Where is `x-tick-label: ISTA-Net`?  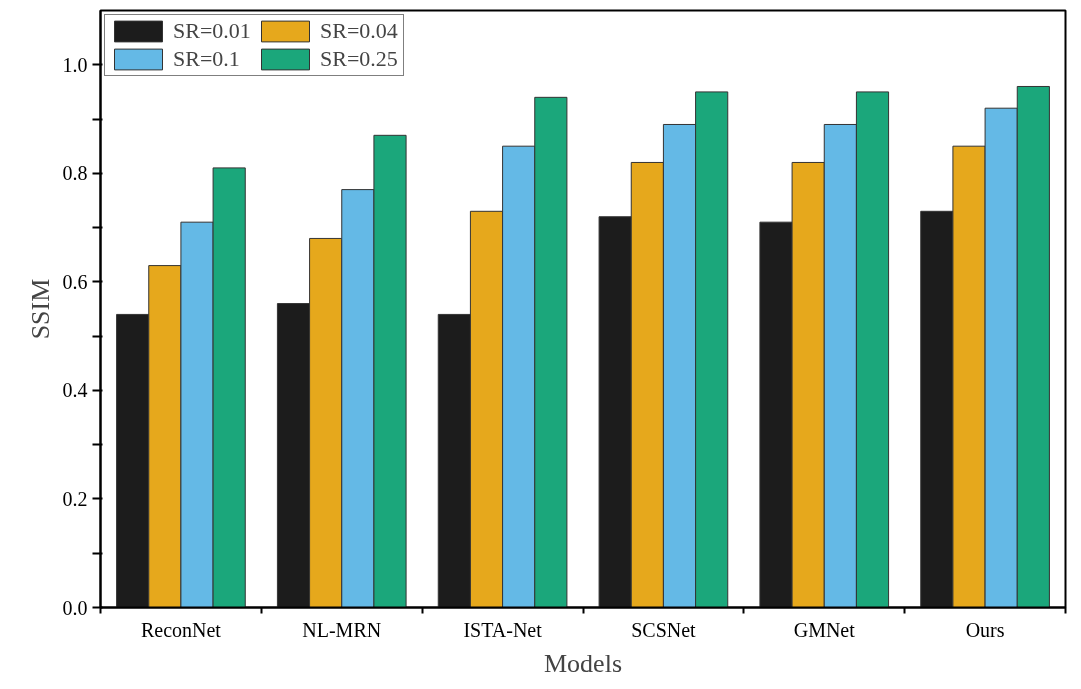
x-tick-label: ISTA-Net is located at coordinates (503, 629).